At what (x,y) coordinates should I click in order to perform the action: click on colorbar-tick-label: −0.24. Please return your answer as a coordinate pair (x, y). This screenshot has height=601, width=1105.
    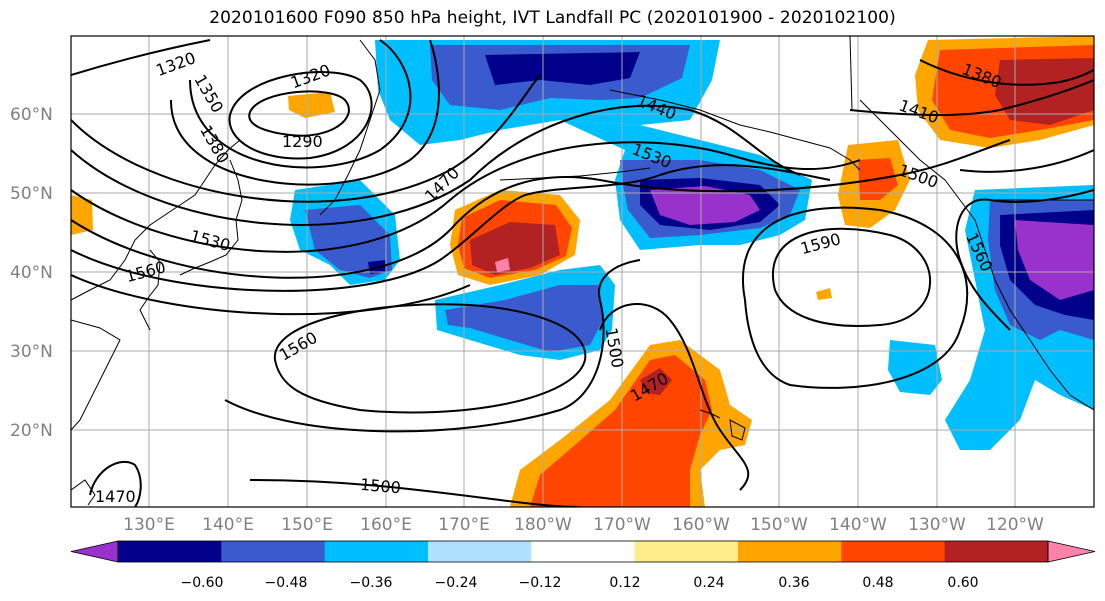
    Looking at the image, I should click on (456, 583).